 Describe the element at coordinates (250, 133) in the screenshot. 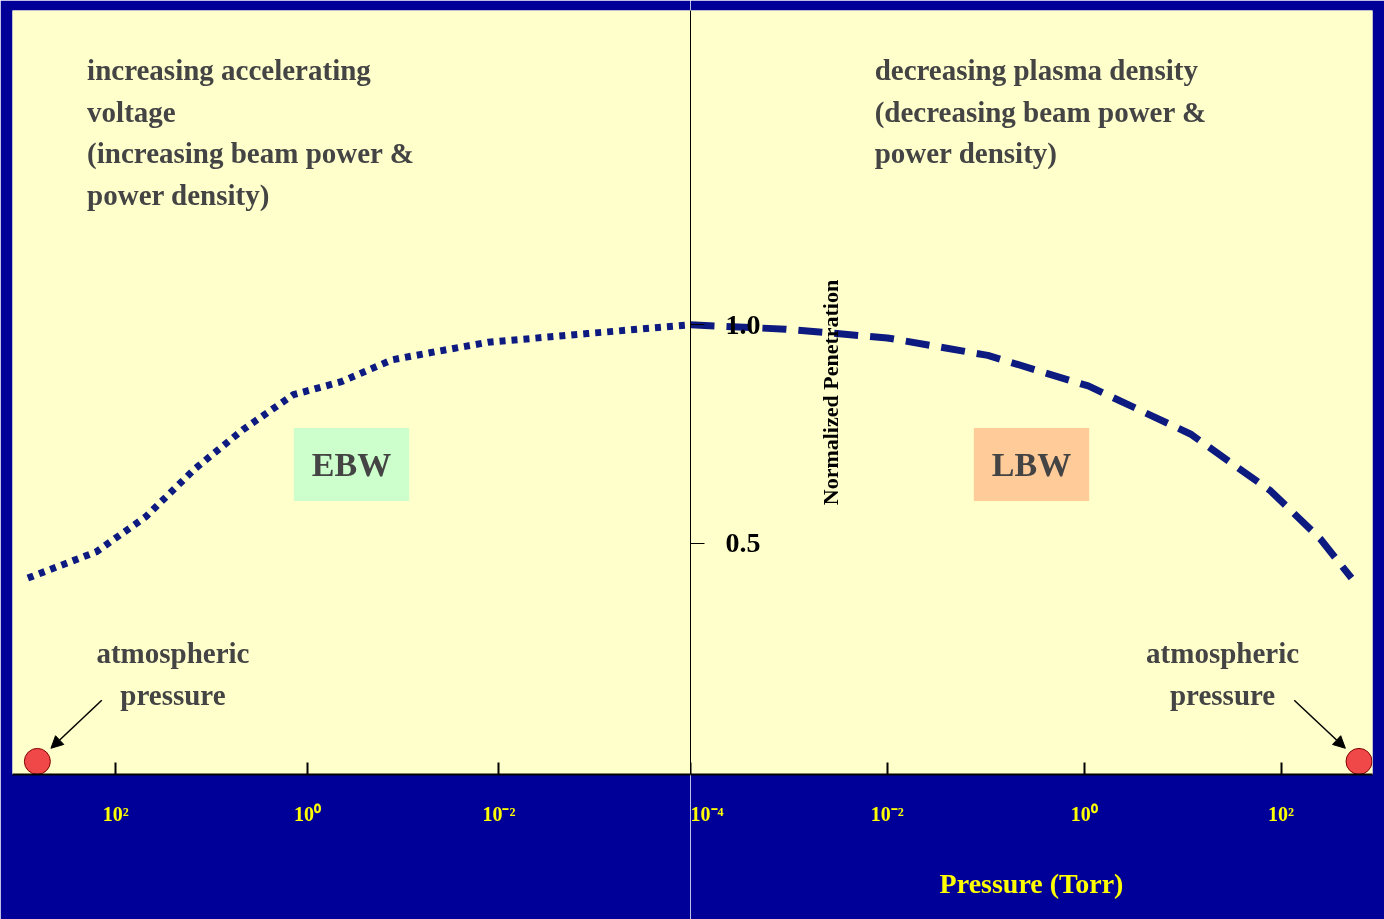

I see `annotation: increasing accelerating voltage (increasing beam power & power density)` at that location.